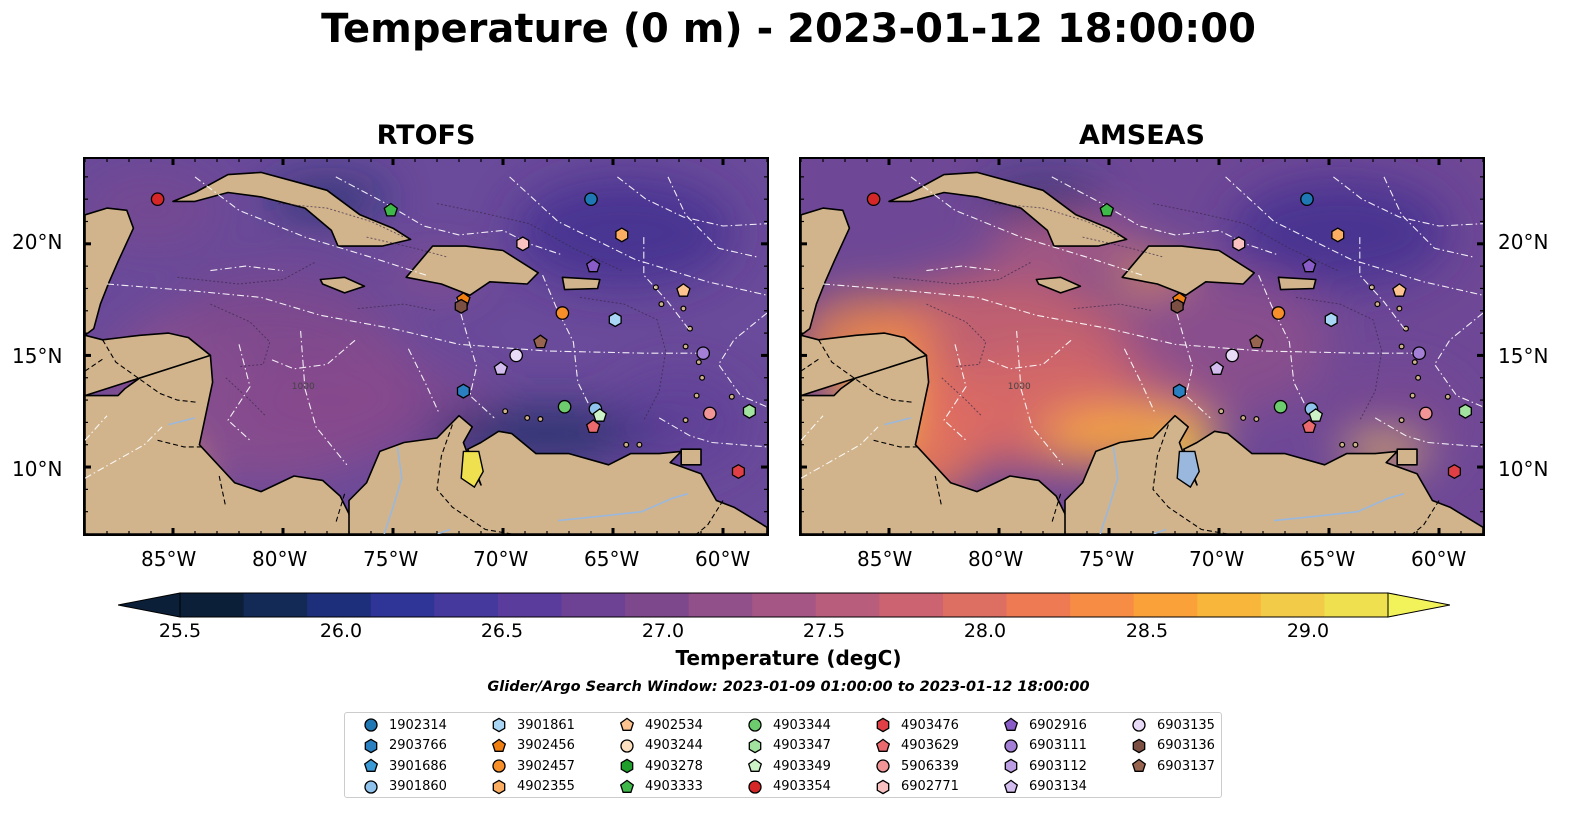 The width and height of the screenshot is (1577, 827). I want to click on national-borders, so click(404, 436).